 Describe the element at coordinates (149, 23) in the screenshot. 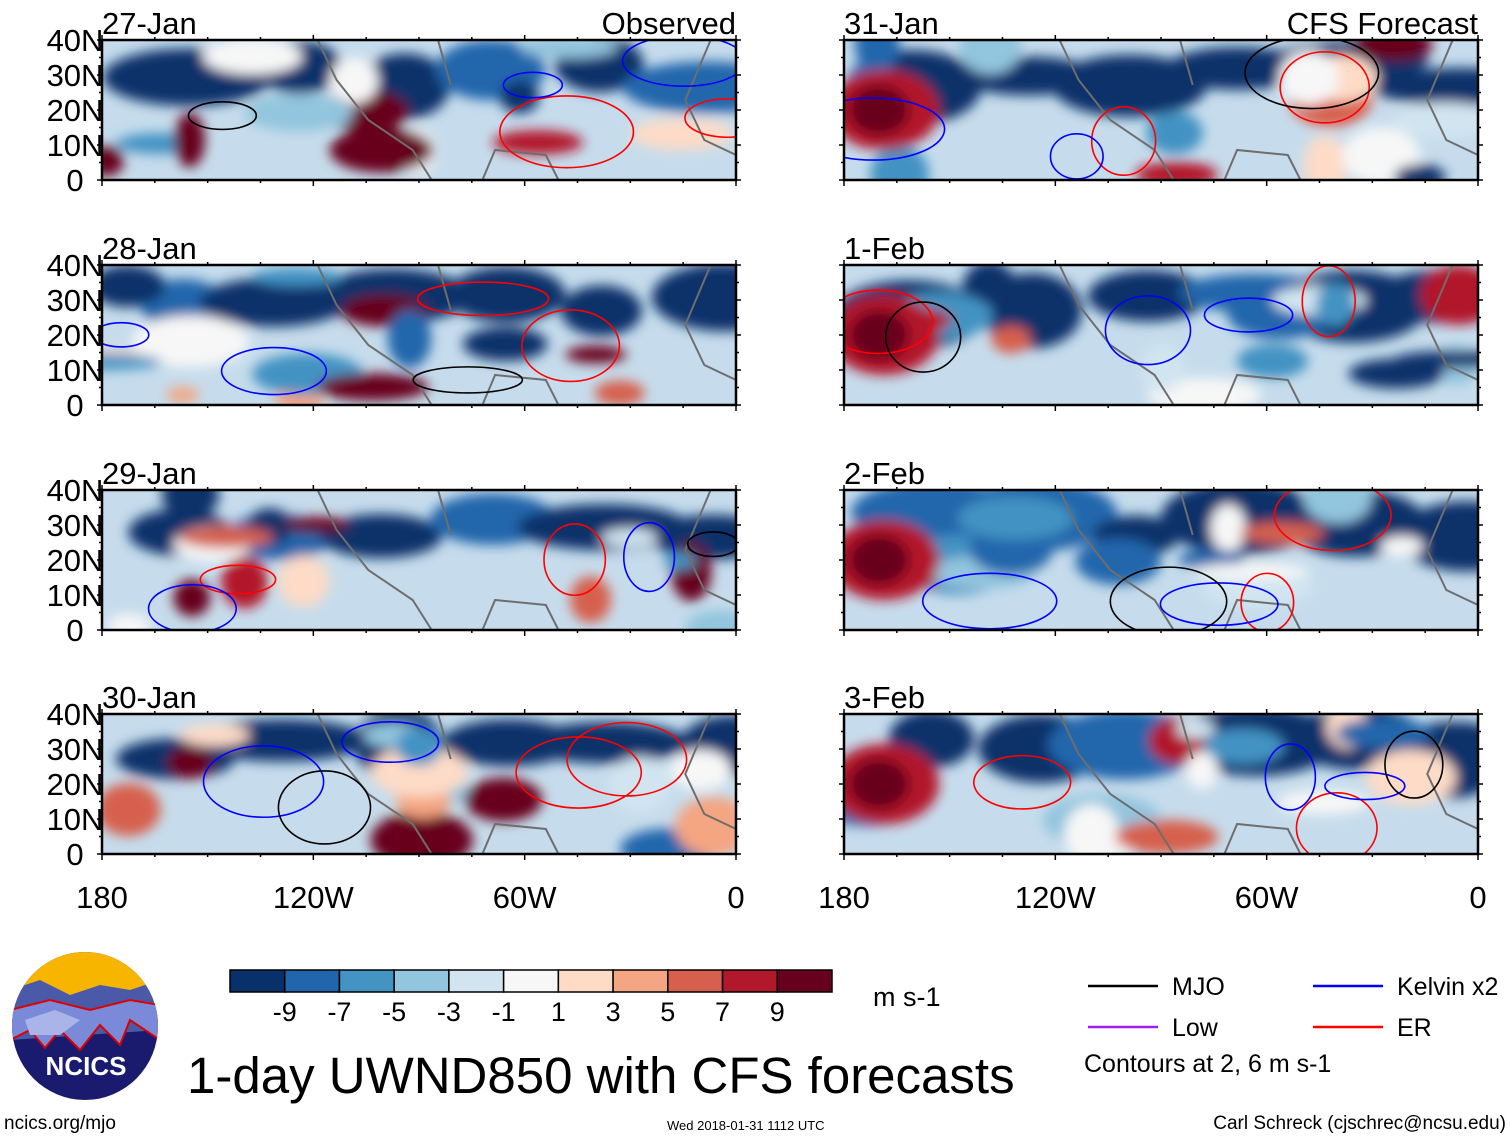

I see `panel-date: 27-Jan` at that location.